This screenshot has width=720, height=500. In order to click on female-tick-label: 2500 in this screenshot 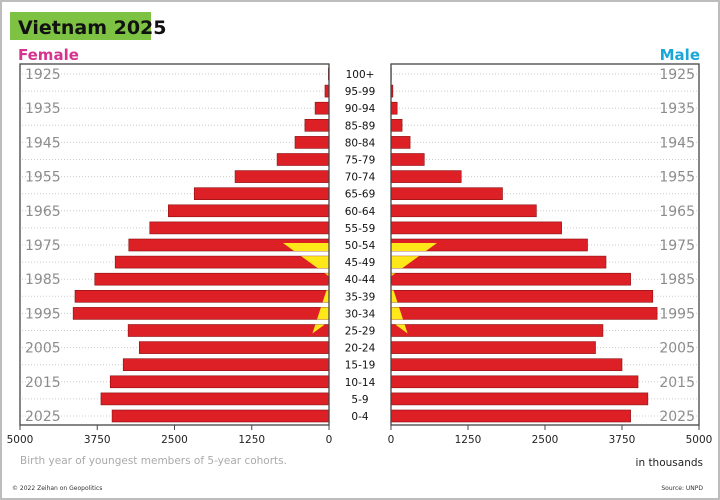, I will do `click(174, 440)`.